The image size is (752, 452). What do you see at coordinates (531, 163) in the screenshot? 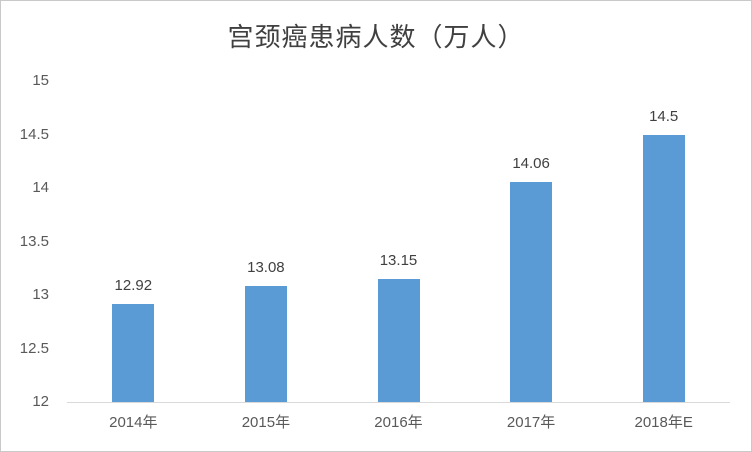
I see `bar-data-label: 14.06` at bounding box center [531, 163].